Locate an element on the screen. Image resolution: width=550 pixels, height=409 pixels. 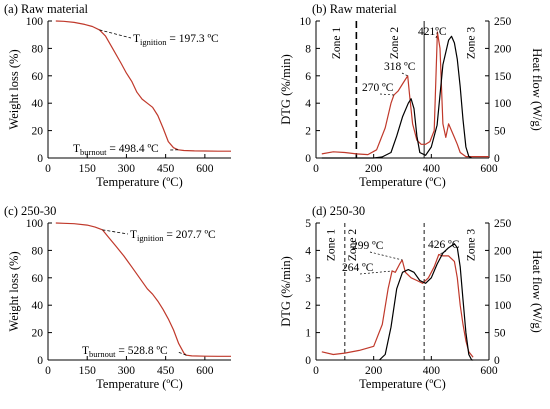
annotation-label: Tburnout = 498.4 ºC is located at coordinates (116, 150).